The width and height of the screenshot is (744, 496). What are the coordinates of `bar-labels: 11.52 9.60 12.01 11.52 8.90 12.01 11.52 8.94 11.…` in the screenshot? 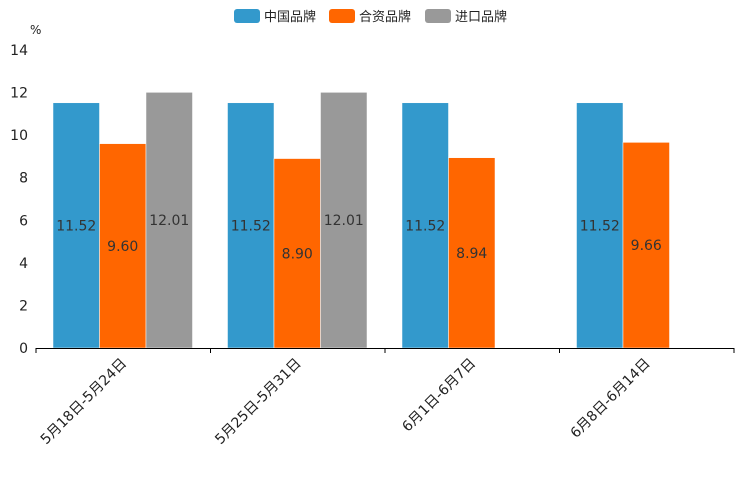 It's located at (359, 237).